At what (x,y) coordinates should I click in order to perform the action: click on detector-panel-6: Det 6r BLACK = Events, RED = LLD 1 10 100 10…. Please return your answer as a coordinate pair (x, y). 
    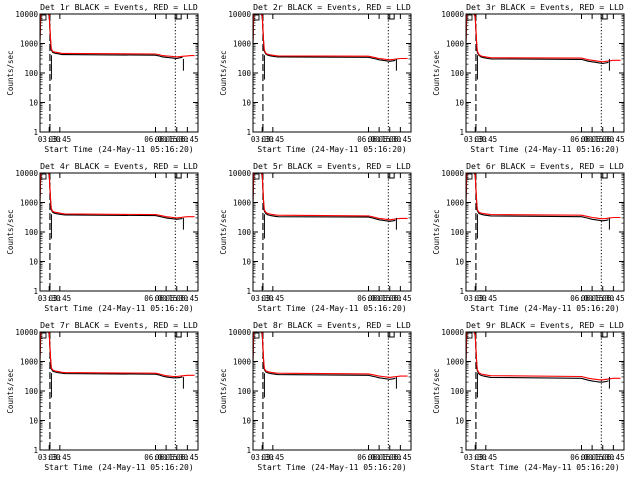
    Looking at the image, I should click on (528, 237).